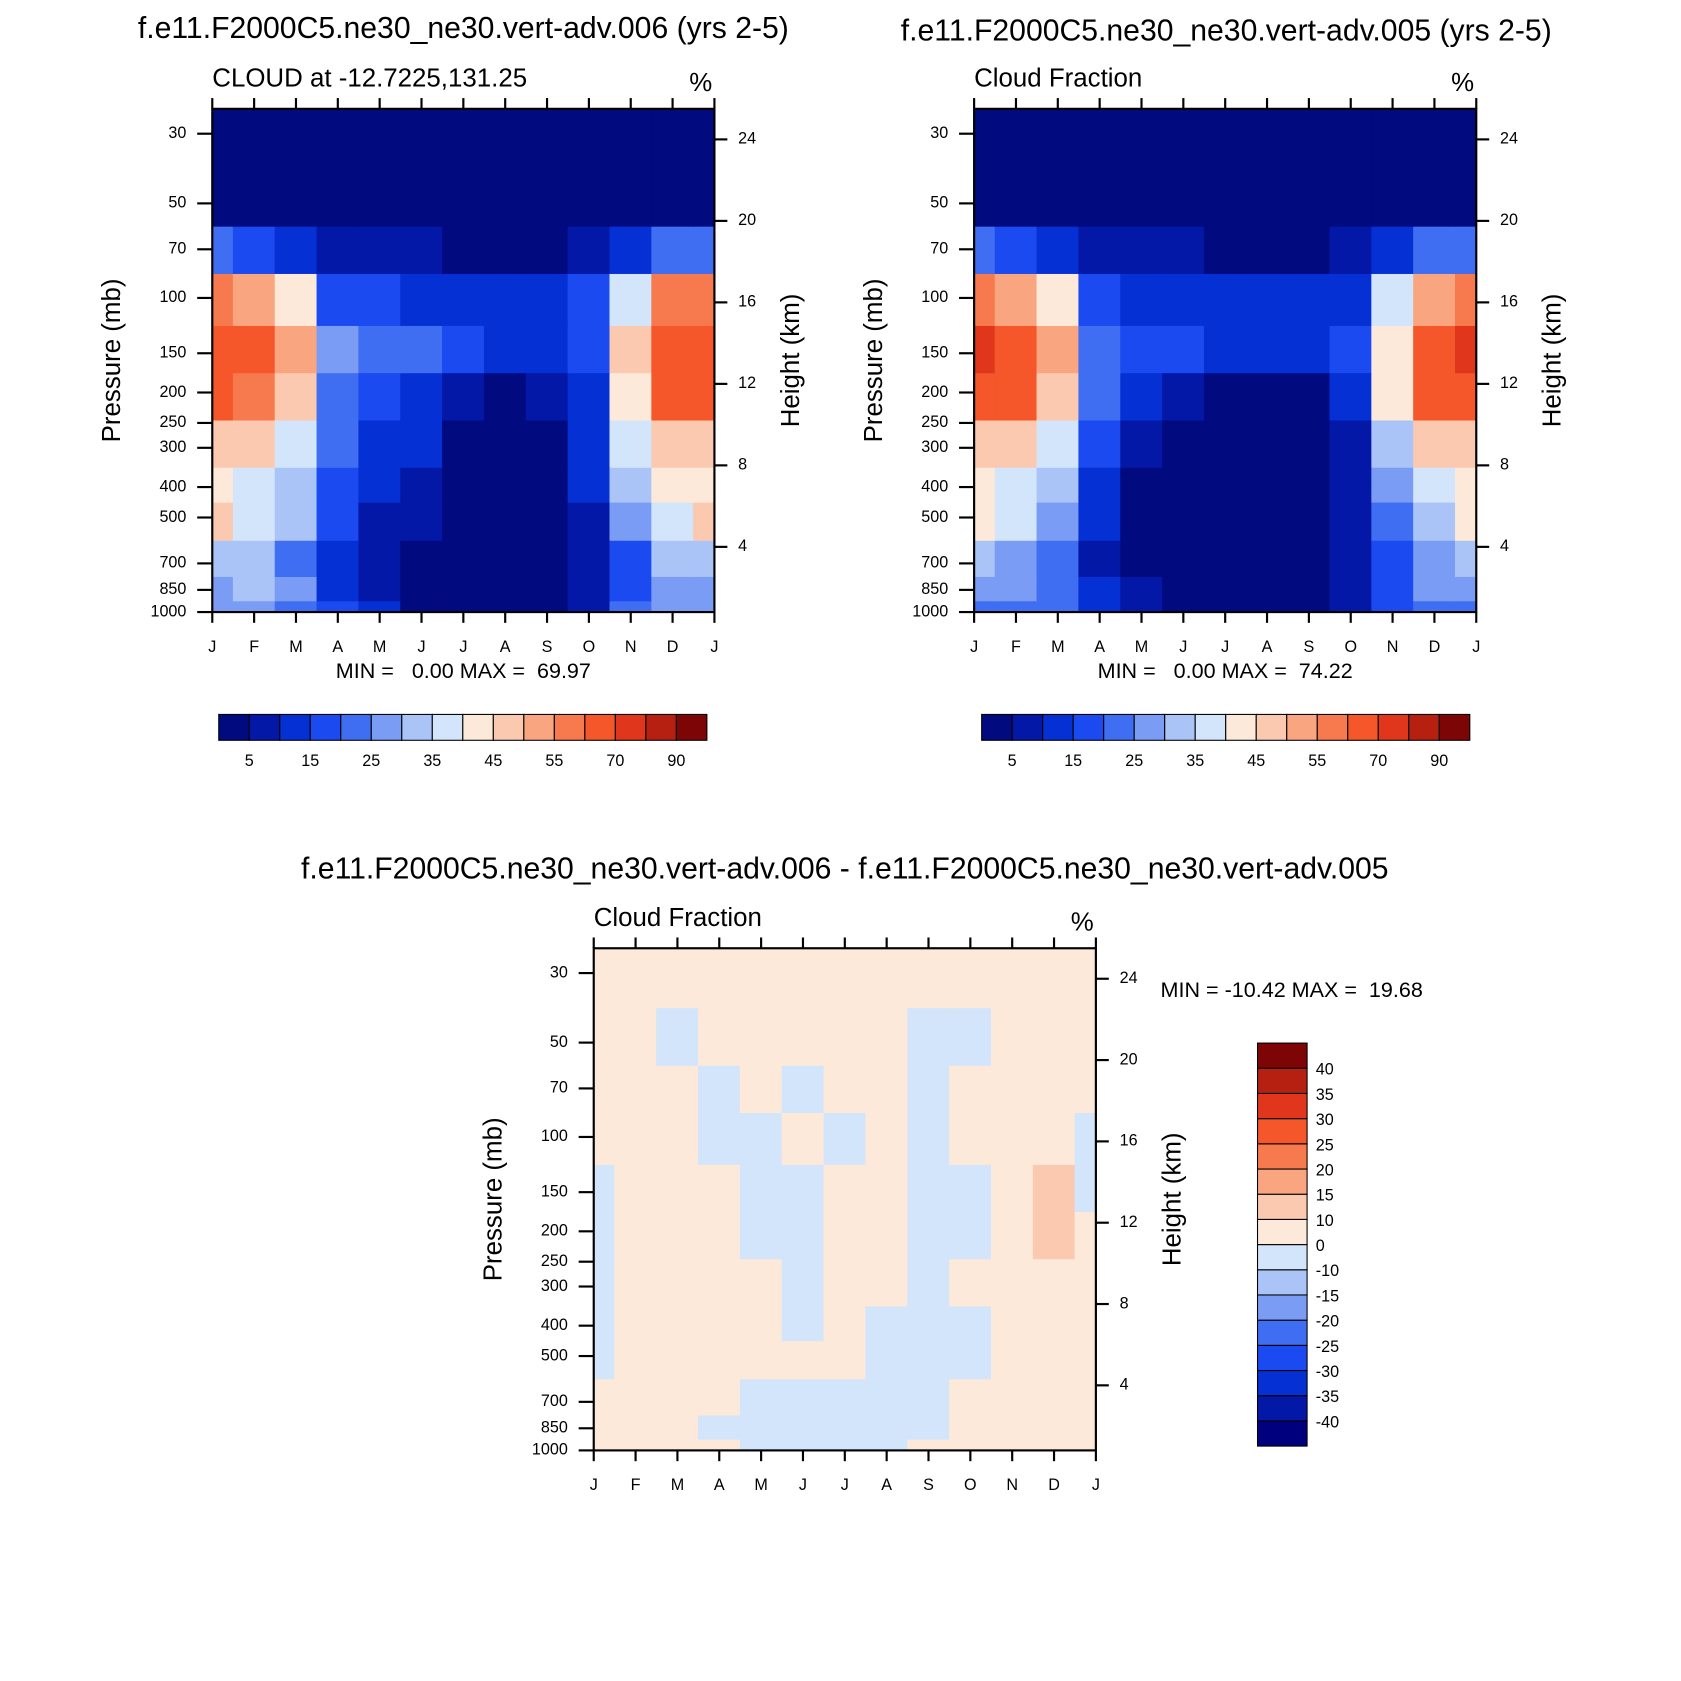 This screenshot has width=1681, height=1681. Describe the element at coordinates (1327, 1422) in the screenshot. I see `colorbar-label: -40` at that location.